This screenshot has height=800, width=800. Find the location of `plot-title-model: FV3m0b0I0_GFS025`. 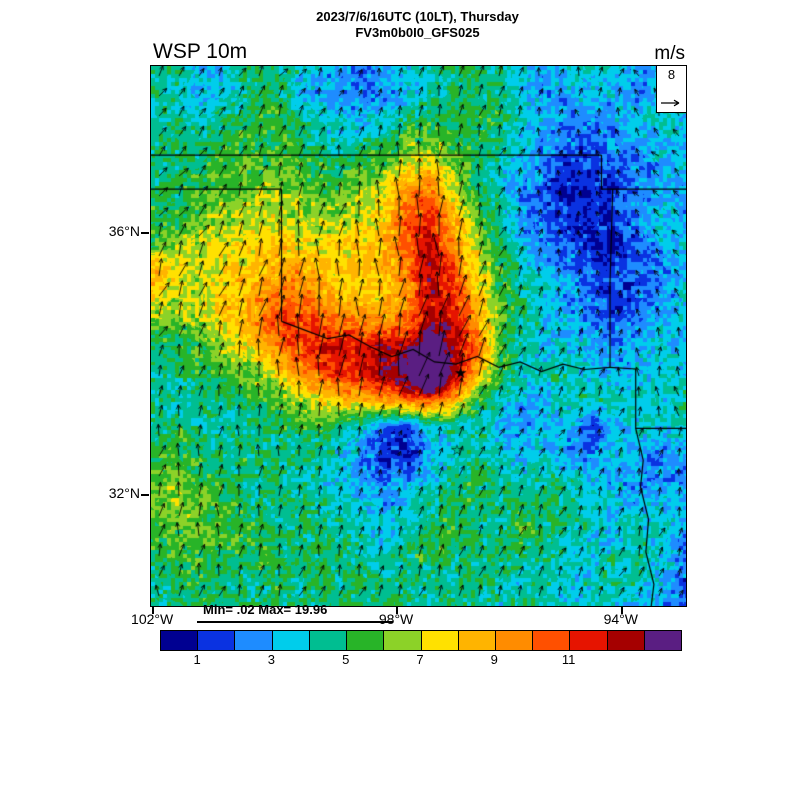

plot-title-model: FV3m0b0I0_GFS025 is located at coordinates (417, 32).